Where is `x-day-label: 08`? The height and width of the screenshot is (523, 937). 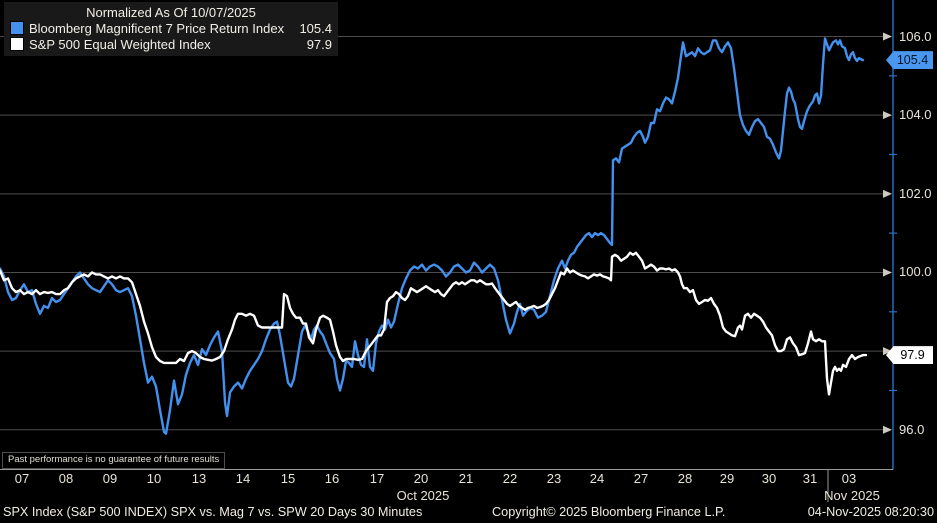 x-day-label: 08 is located at coordinates (66, 478).